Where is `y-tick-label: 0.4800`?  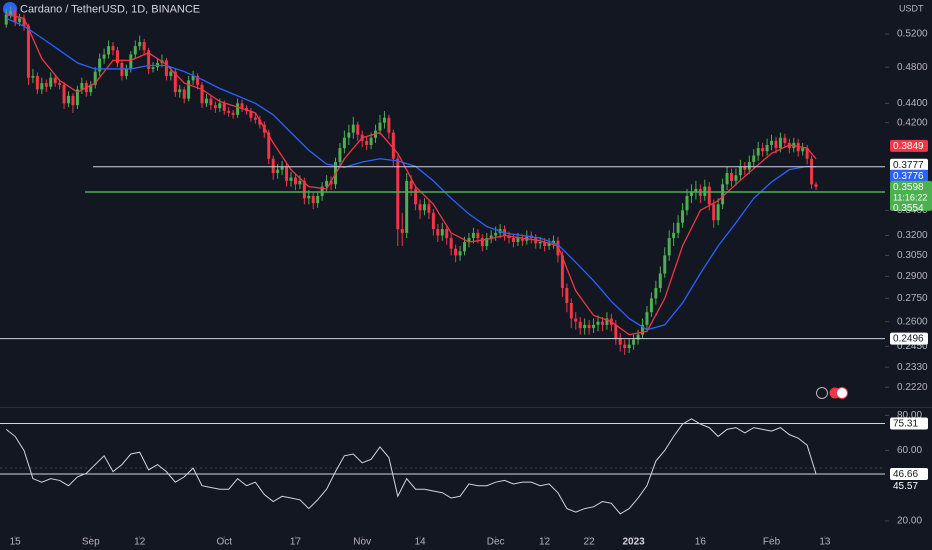
y-tick-label: 0.4800 is located at coordinates (912, 67).